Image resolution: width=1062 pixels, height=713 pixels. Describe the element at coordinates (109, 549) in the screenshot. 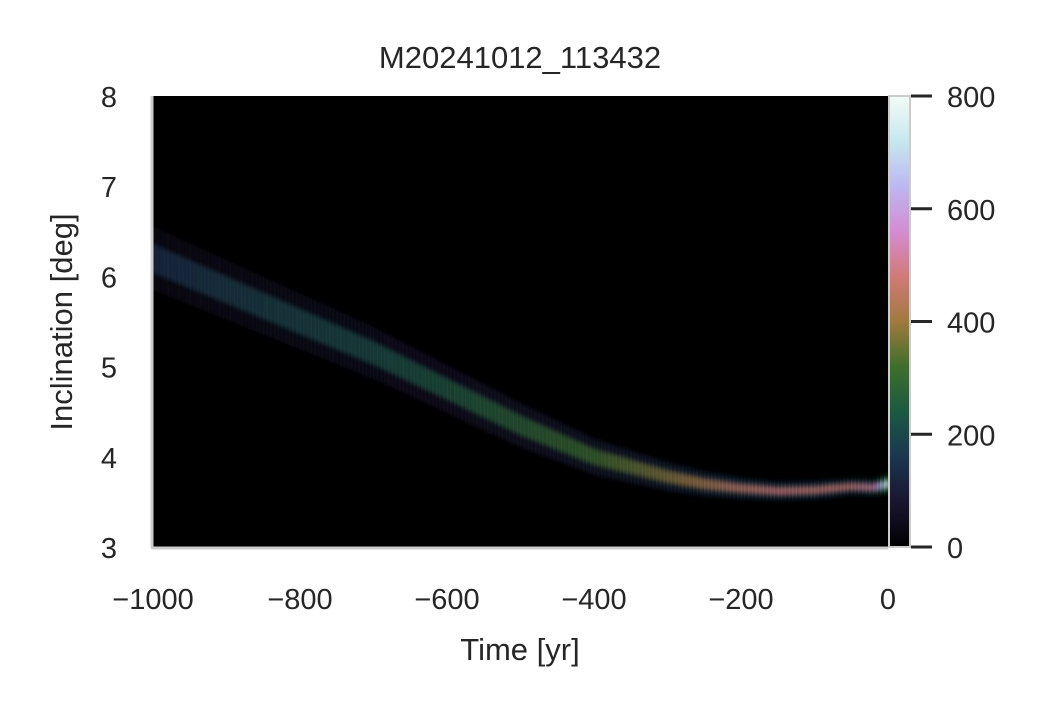

I see `y-tick-label: 3` at that location.